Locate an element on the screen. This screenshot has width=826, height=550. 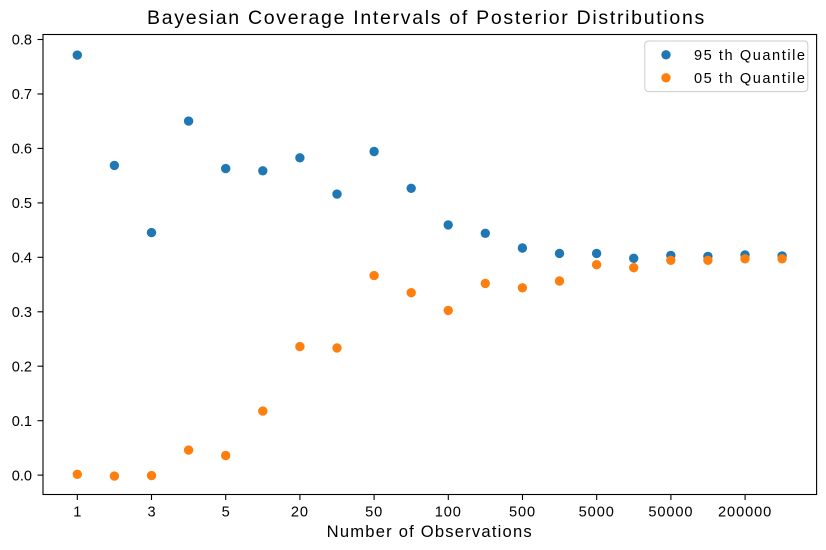
svg-text: 0.6 is located at coordinates (22, 150).